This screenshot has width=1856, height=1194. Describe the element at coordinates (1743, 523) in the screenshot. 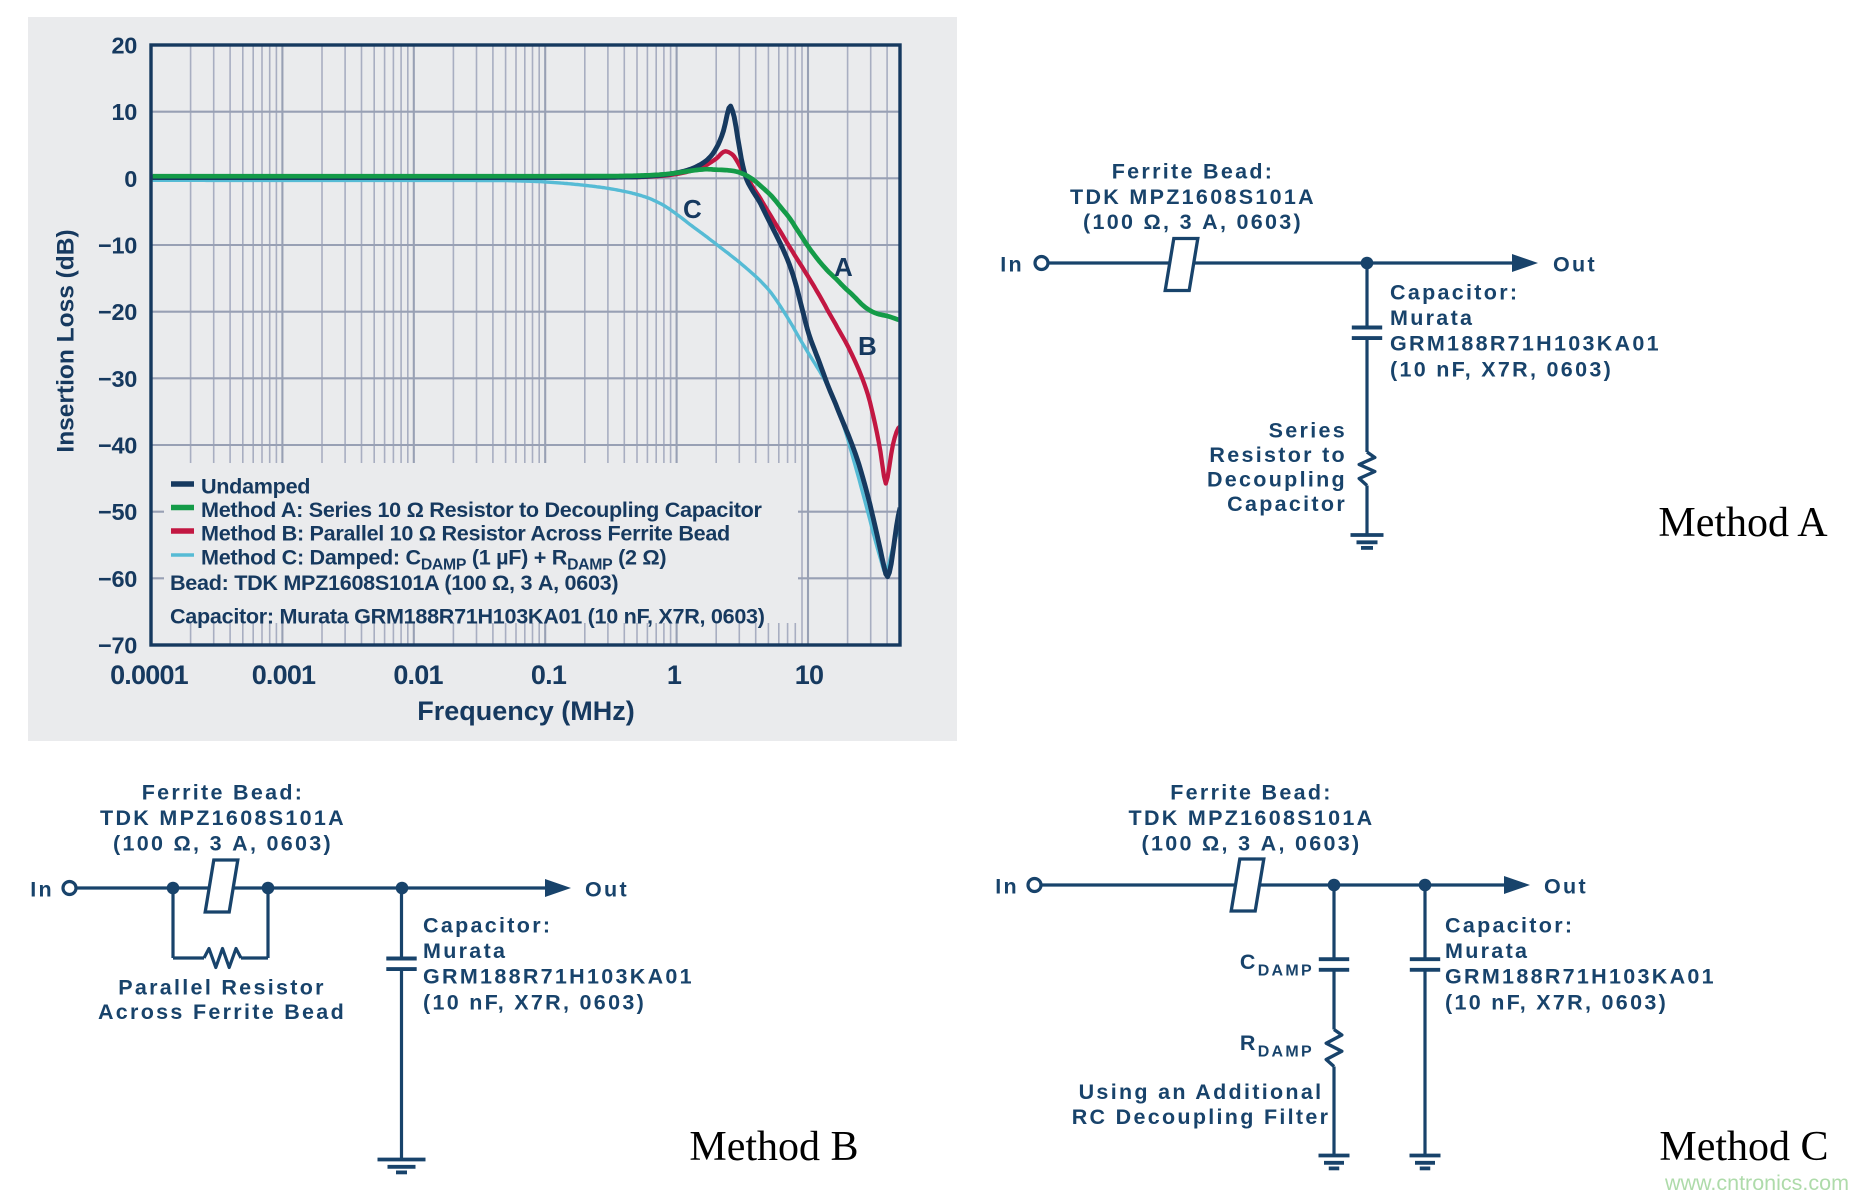

I see `svg-text: Method A` at that location.